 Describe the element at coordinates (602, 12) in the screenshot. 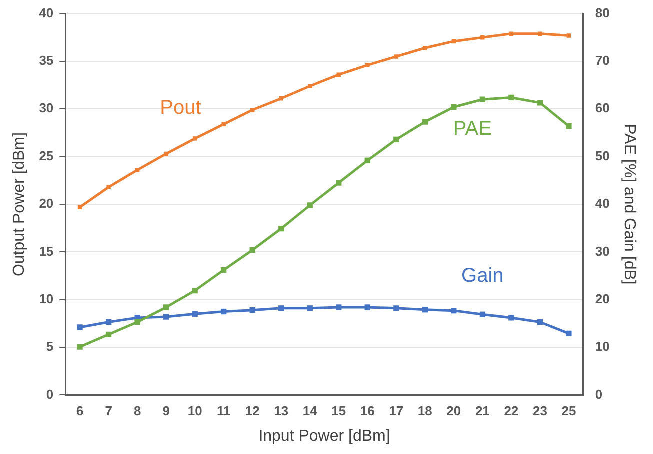

I see `y2-tick-label: 80` at that location.